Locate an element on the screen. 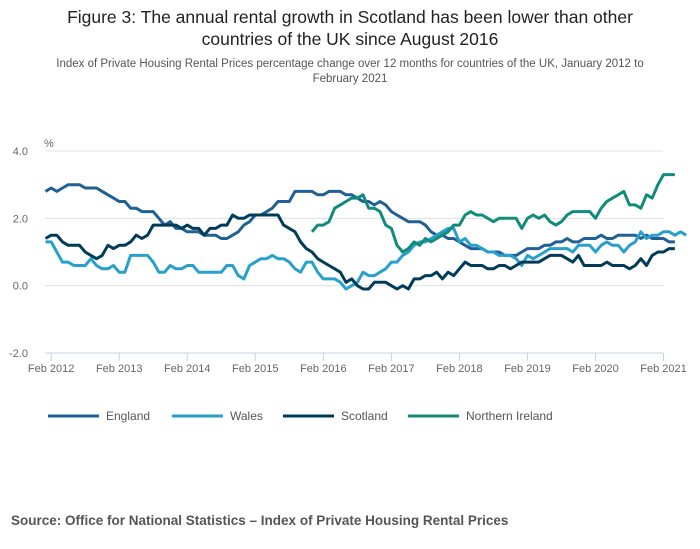 Image resolution: width=700 pixels, height=549 pixels. series-line-scotland is located at coordinates (359, 252).